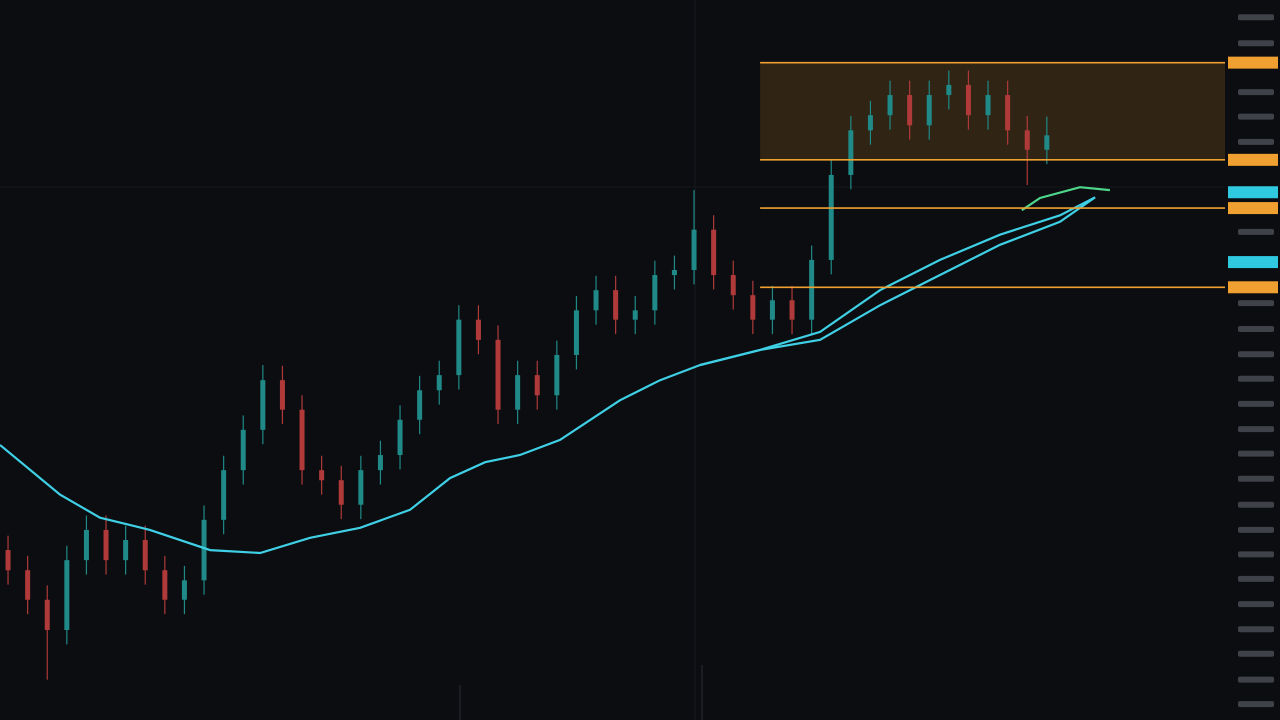 The image size is (1280, 720). Describe the element at coordinates (992, 111) in the screenshot. I see `range-zone` at that location.